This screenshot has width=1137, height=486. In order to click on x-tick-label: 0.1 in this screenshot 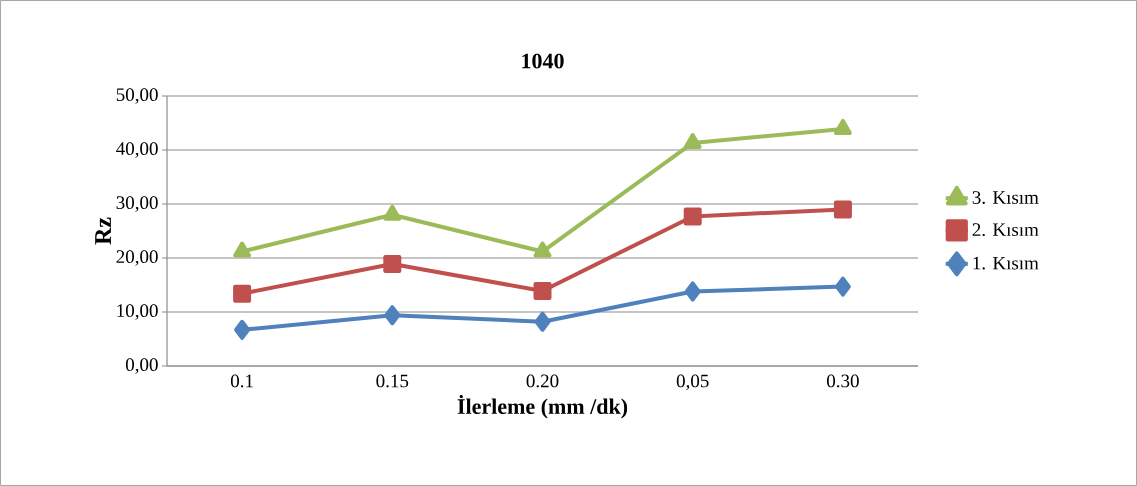, I will do `click(241, 381)`.